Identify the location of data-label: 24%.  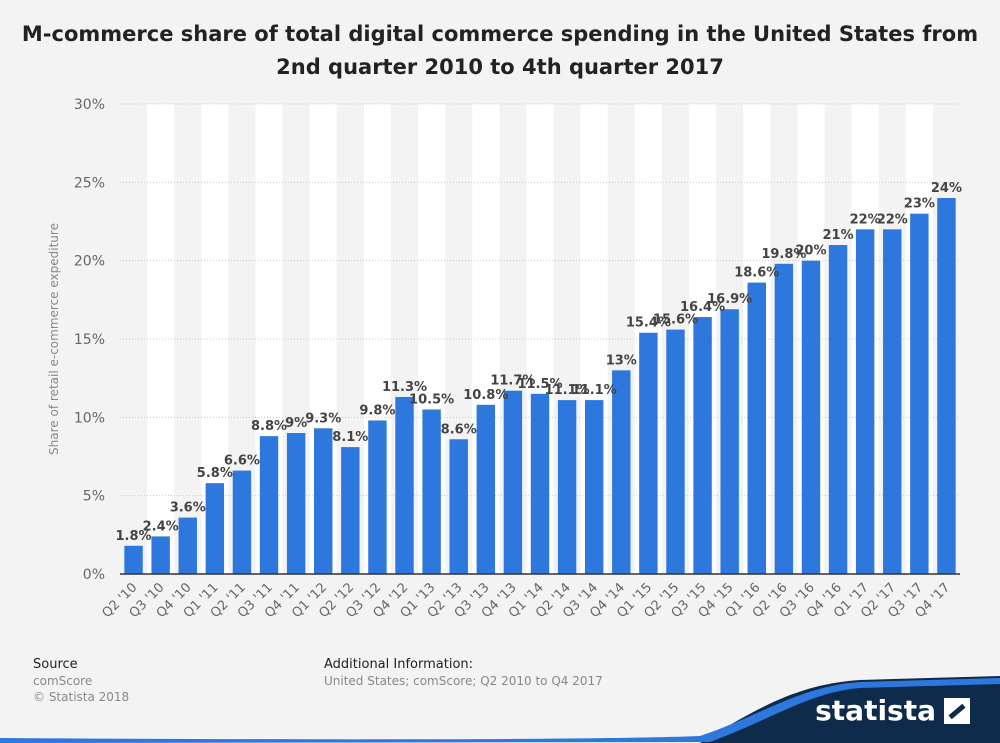
(946, 188).